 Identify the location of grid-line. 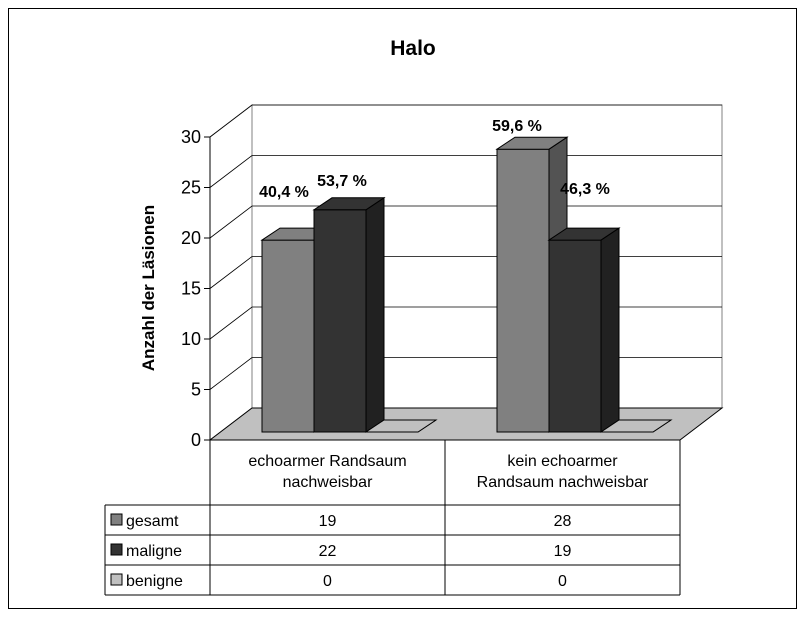
(465, 121).